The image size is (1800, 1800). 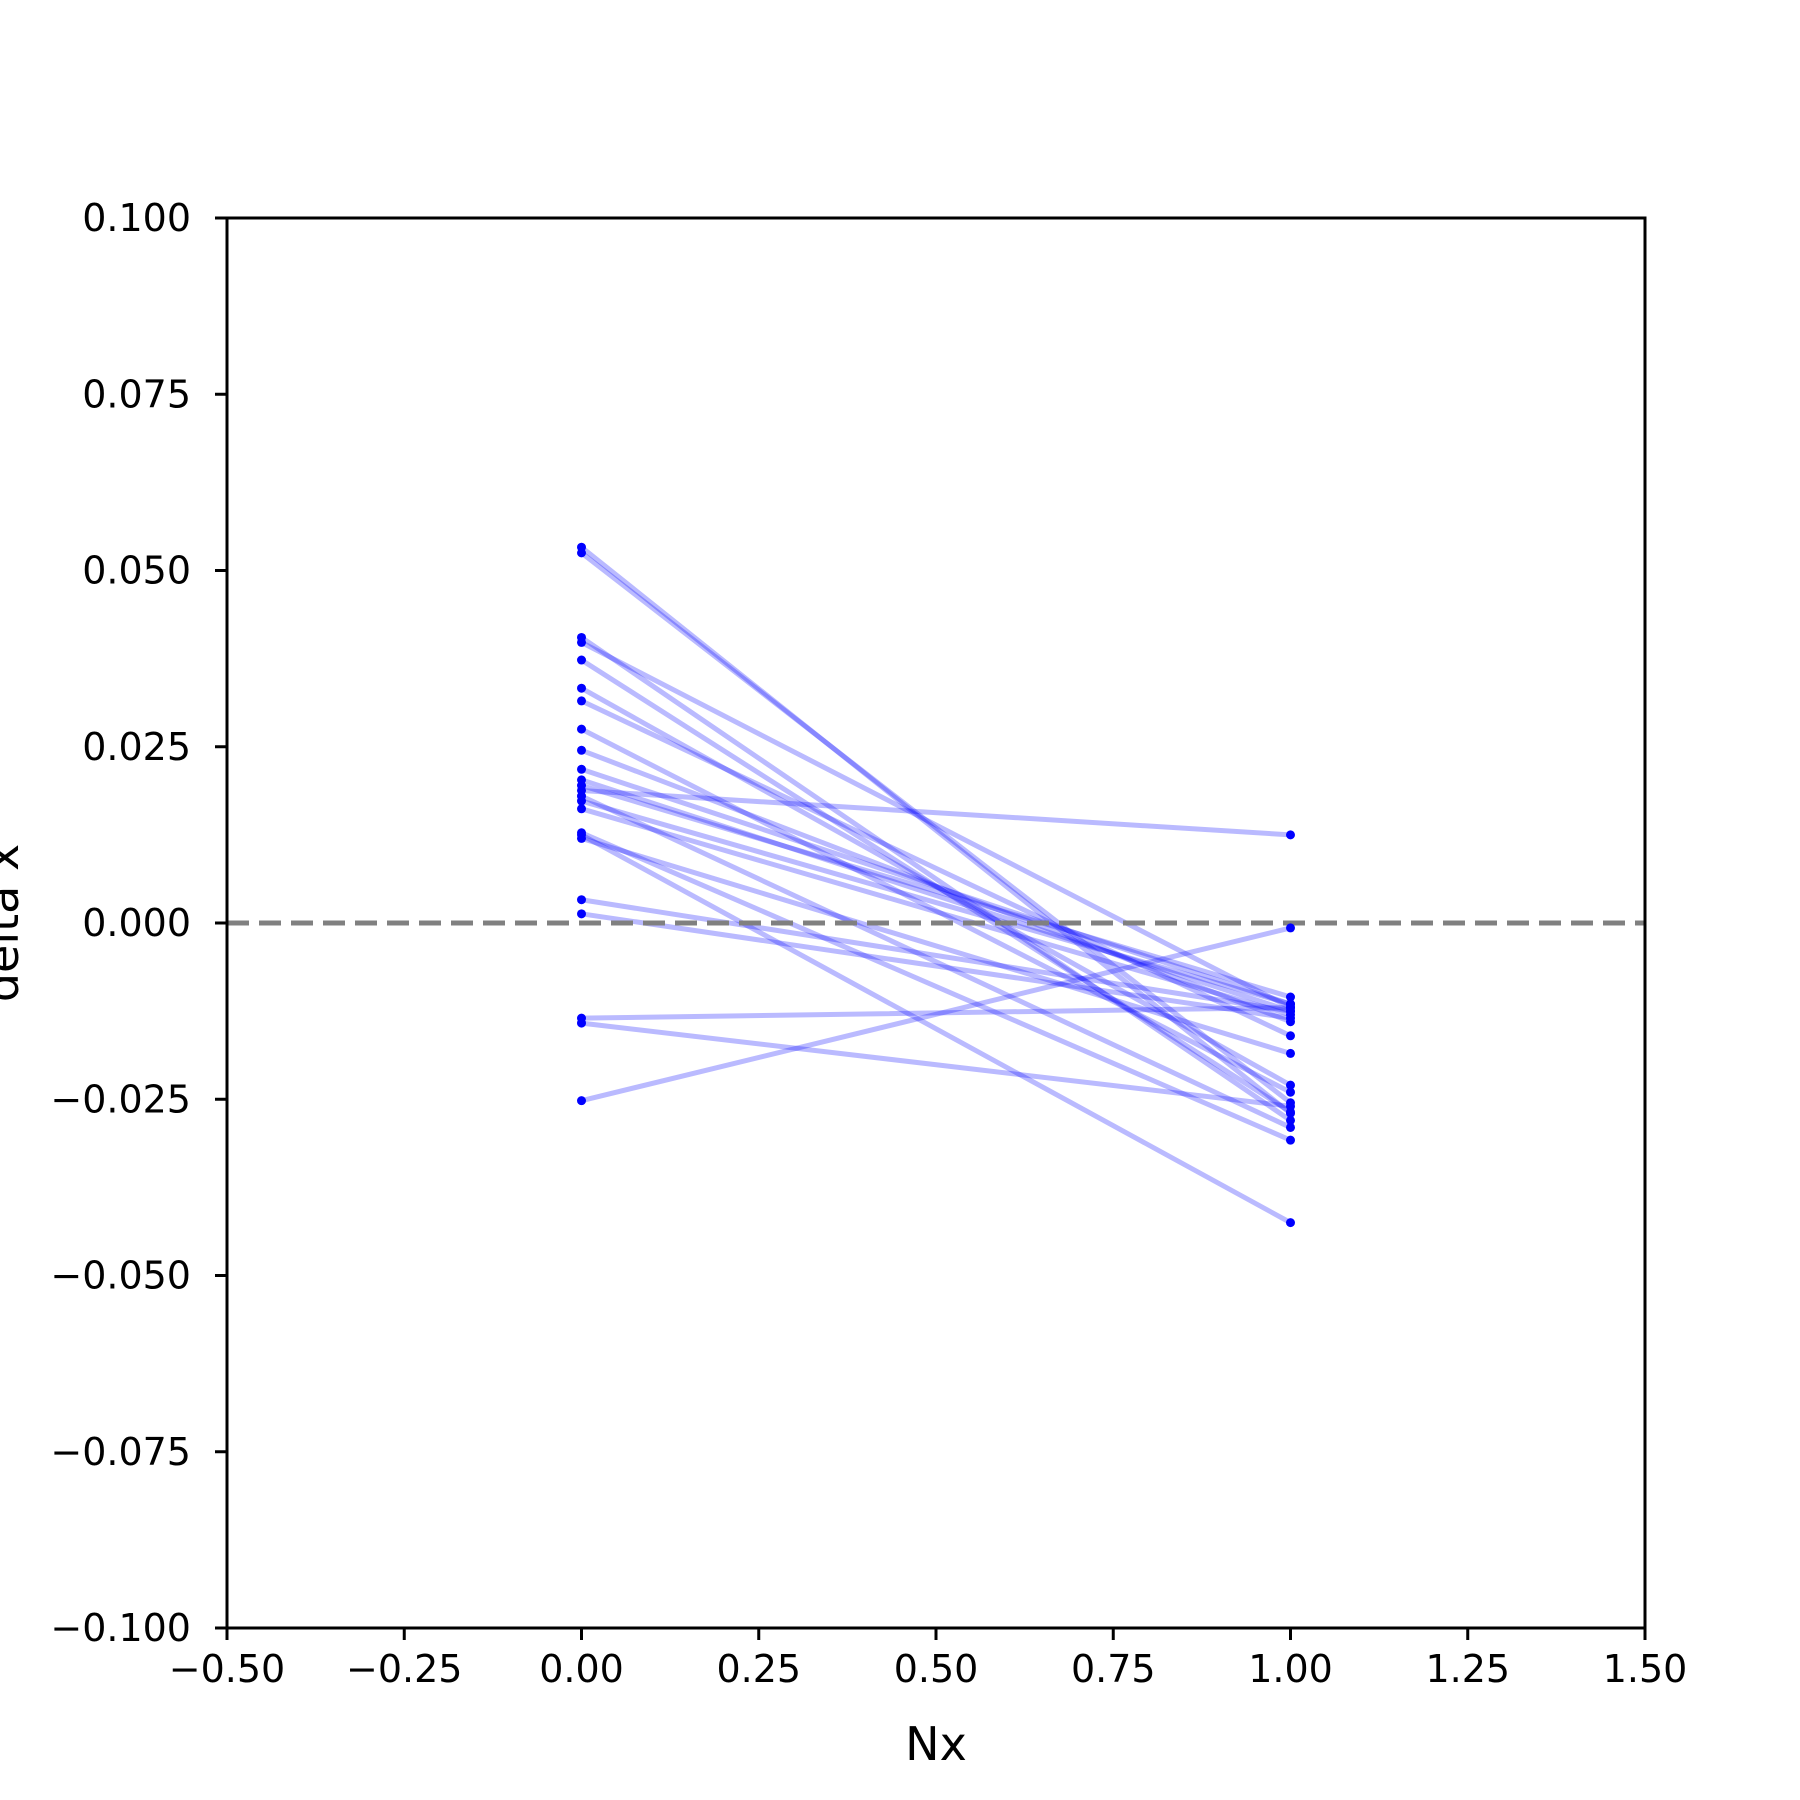 What do you see at coordinates (136, 571) in the screenshot?
I see `y-tick-label: 0.050` at bounding box center [136, 571].